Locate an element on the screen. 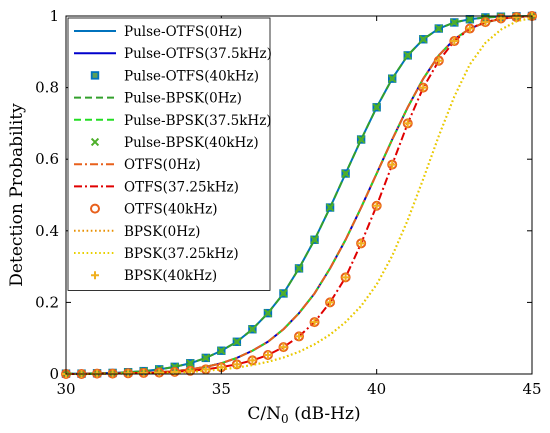 The width and height of the screenshot is (550, 433). legend-entry: BPSK(40kHz) is located at coordinates (154, 276).